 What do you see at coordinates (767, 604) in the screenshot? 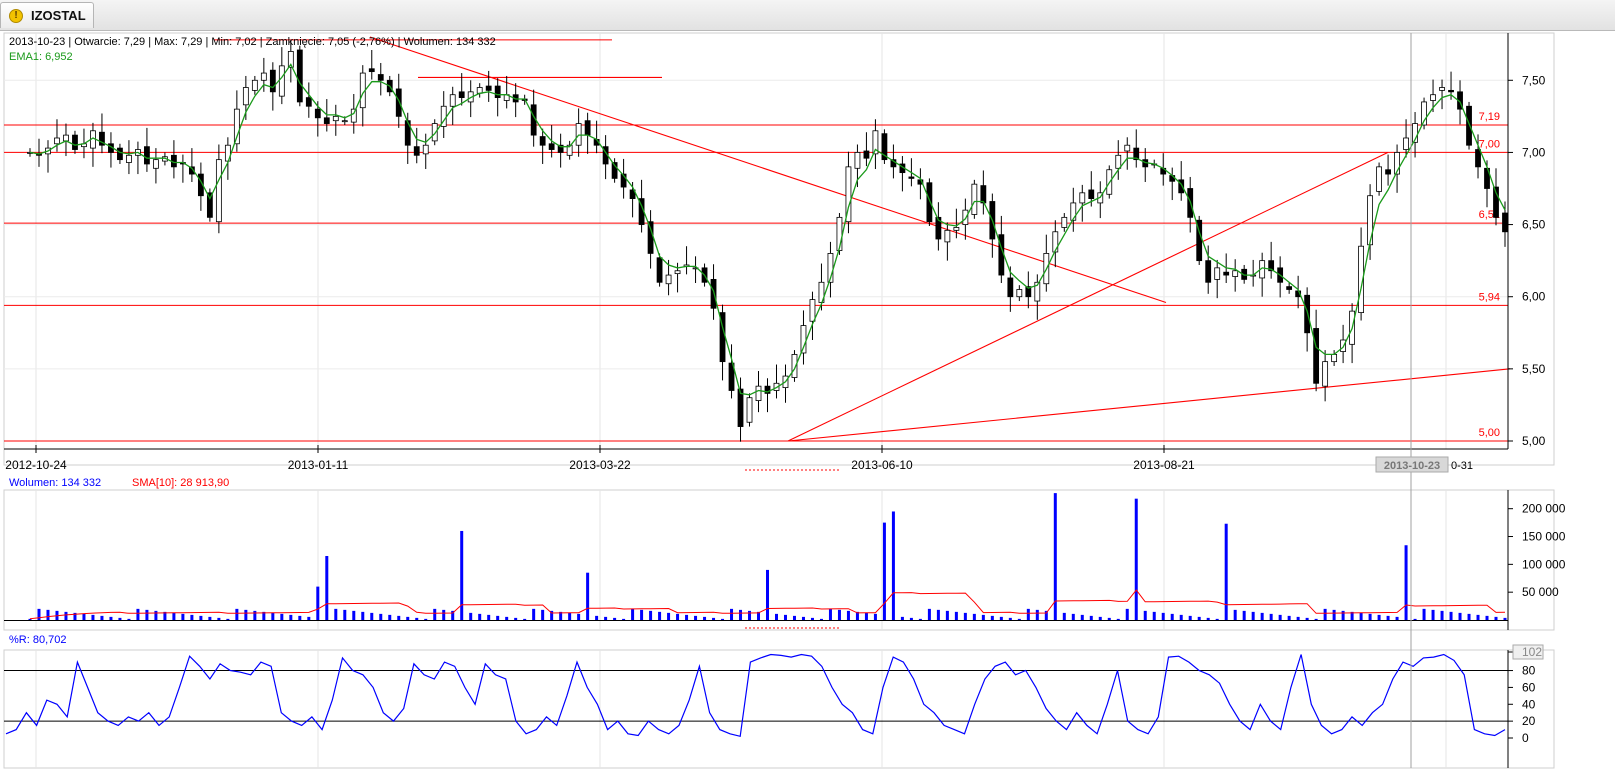
I see `sma-line` at bounding box center [767, 604].